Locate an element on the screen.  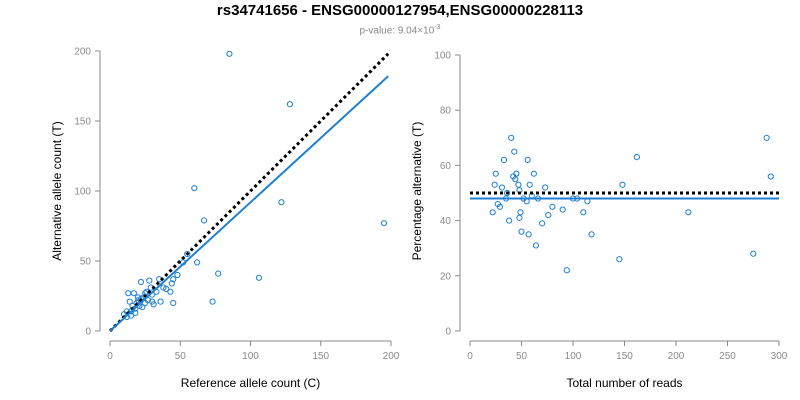
left-y-axis-label: Alternative allele count (T) is located at coordinates (57, 190).